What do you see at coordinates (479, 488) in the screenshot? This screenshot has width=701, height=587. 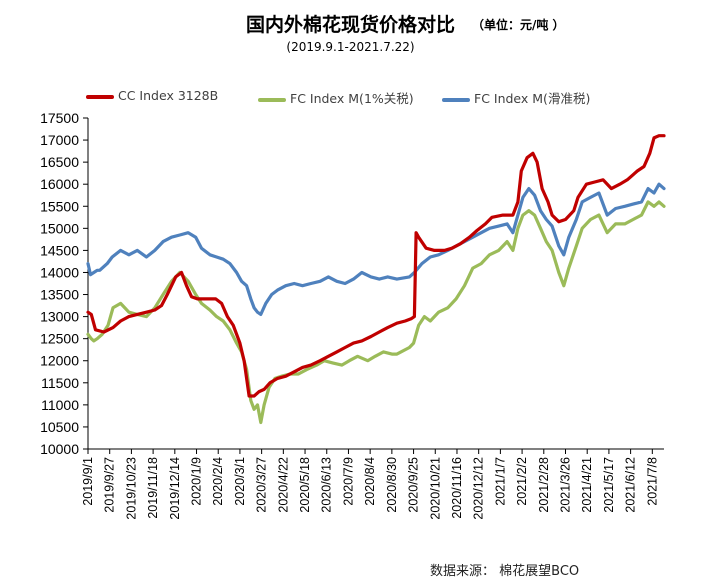 I see `x-tick-label: 2020/12/12` at bounding box center [479, 488].